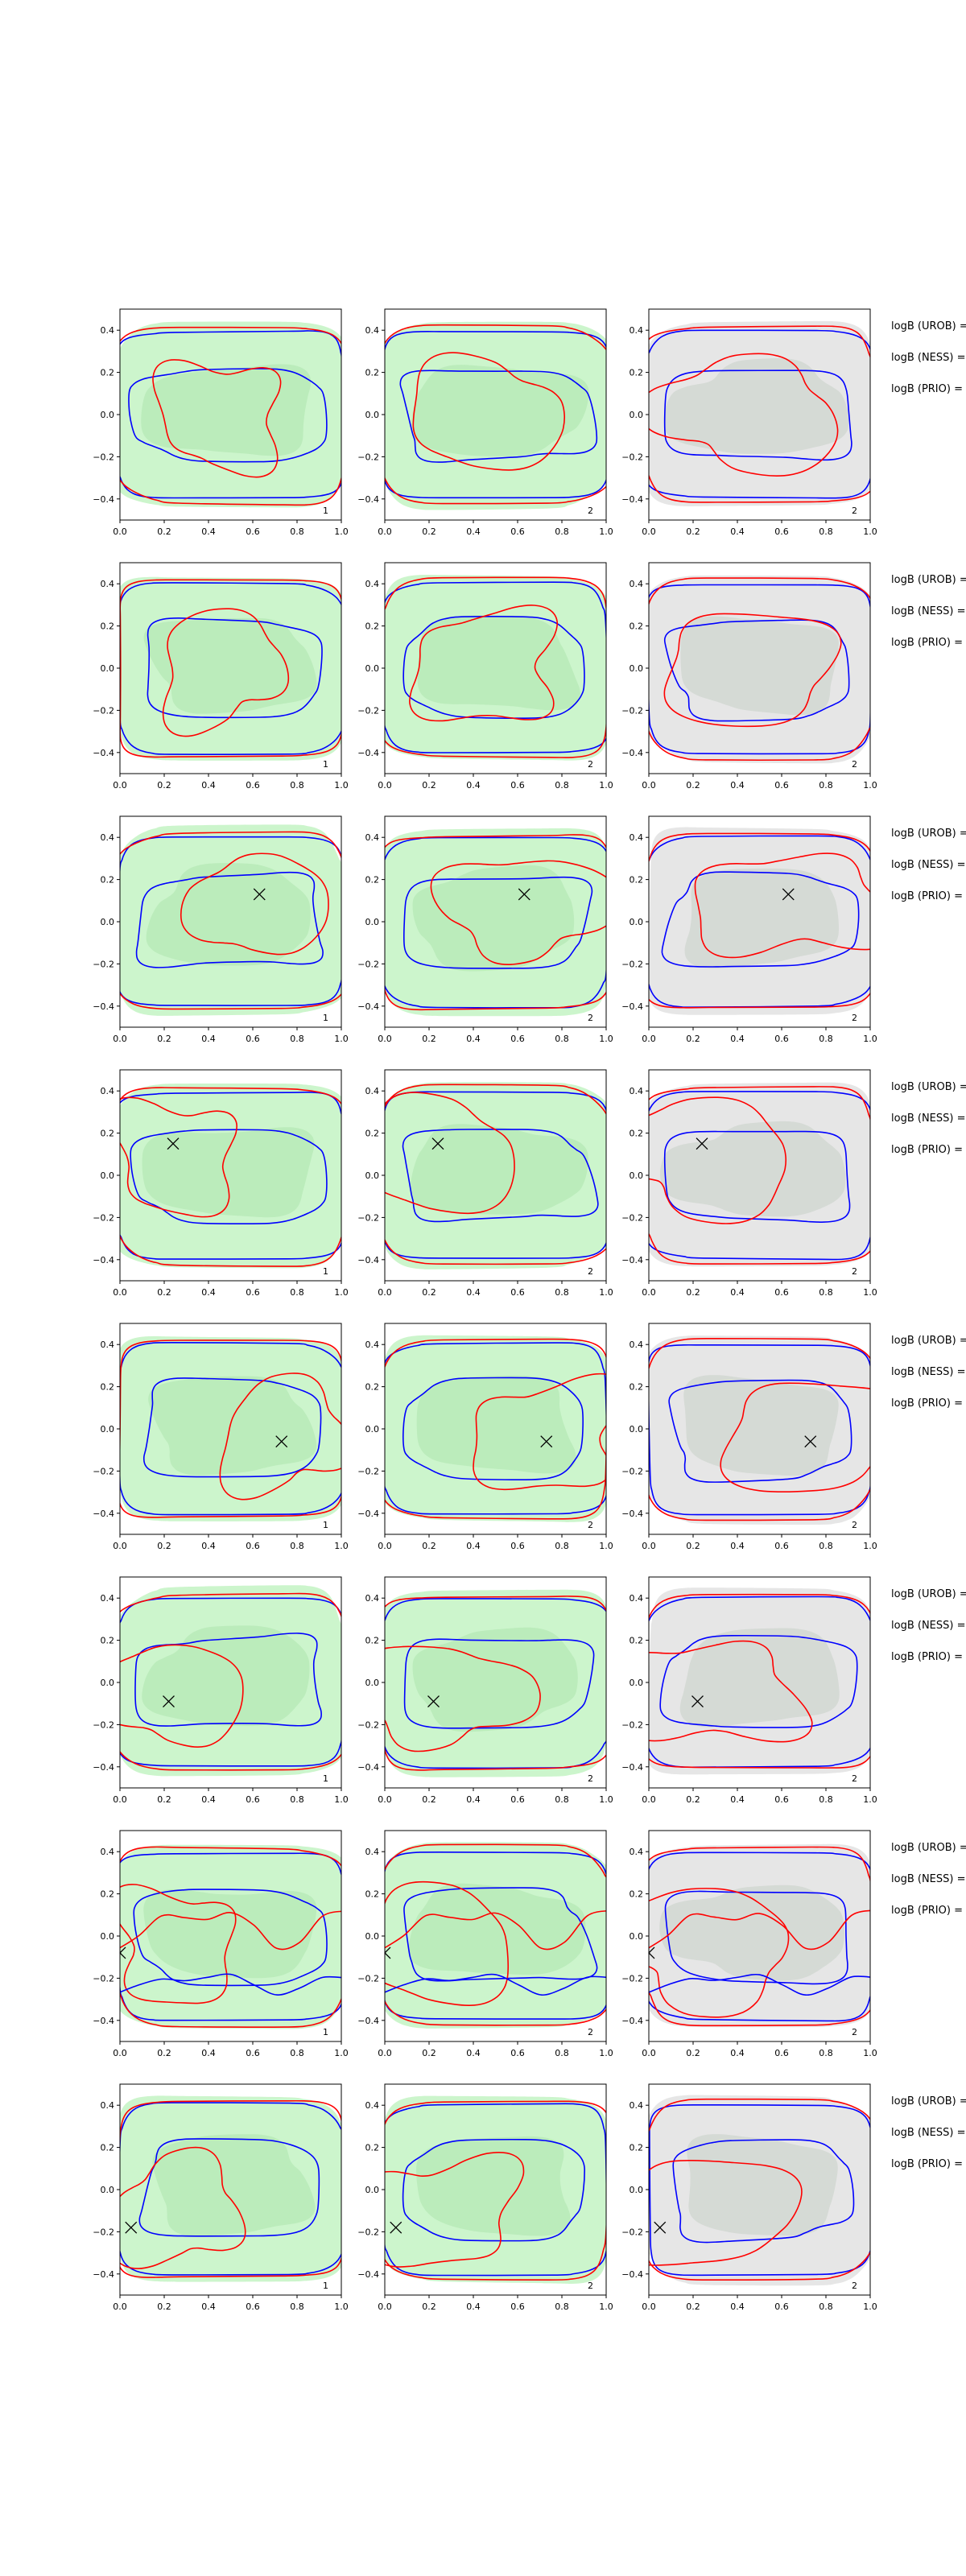 The width and height of the screenshot is (966, 2576). I want to click on panel-r5-c2: 0.0 0.2 0.4 0.6 0.8 1.0 −0.4 −0.2 0.0 0.2 0.4 2, so click(485, 1437).